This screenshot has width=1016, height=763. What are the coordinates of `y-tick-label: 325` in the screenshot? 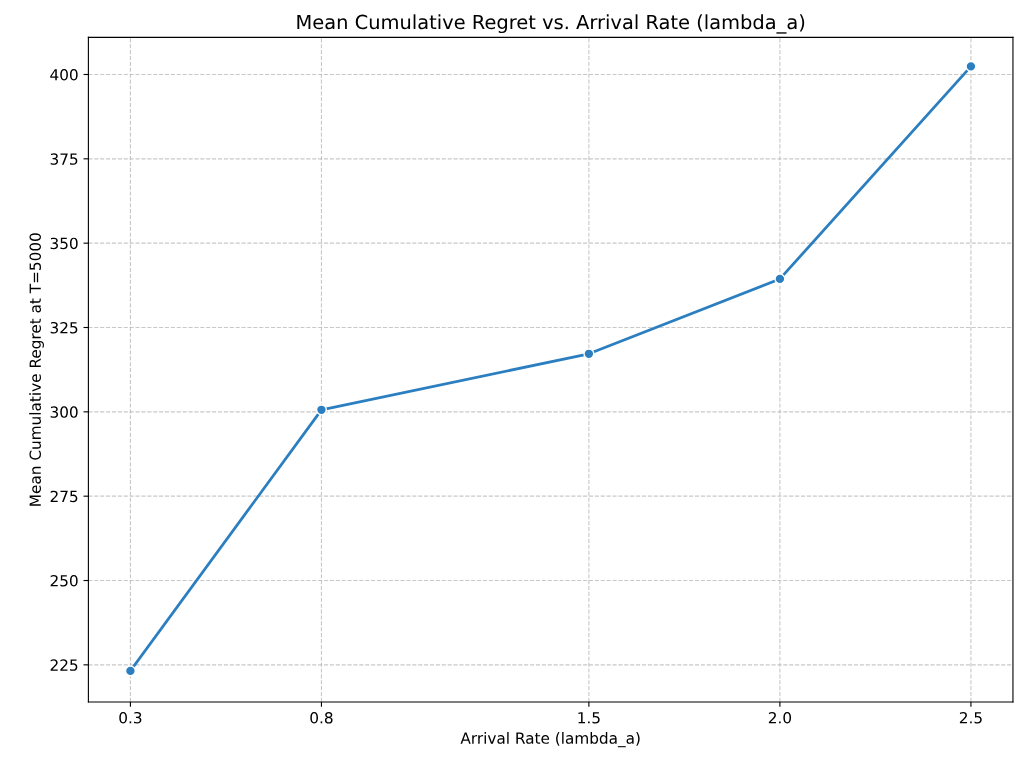 It's located at (64, 327).